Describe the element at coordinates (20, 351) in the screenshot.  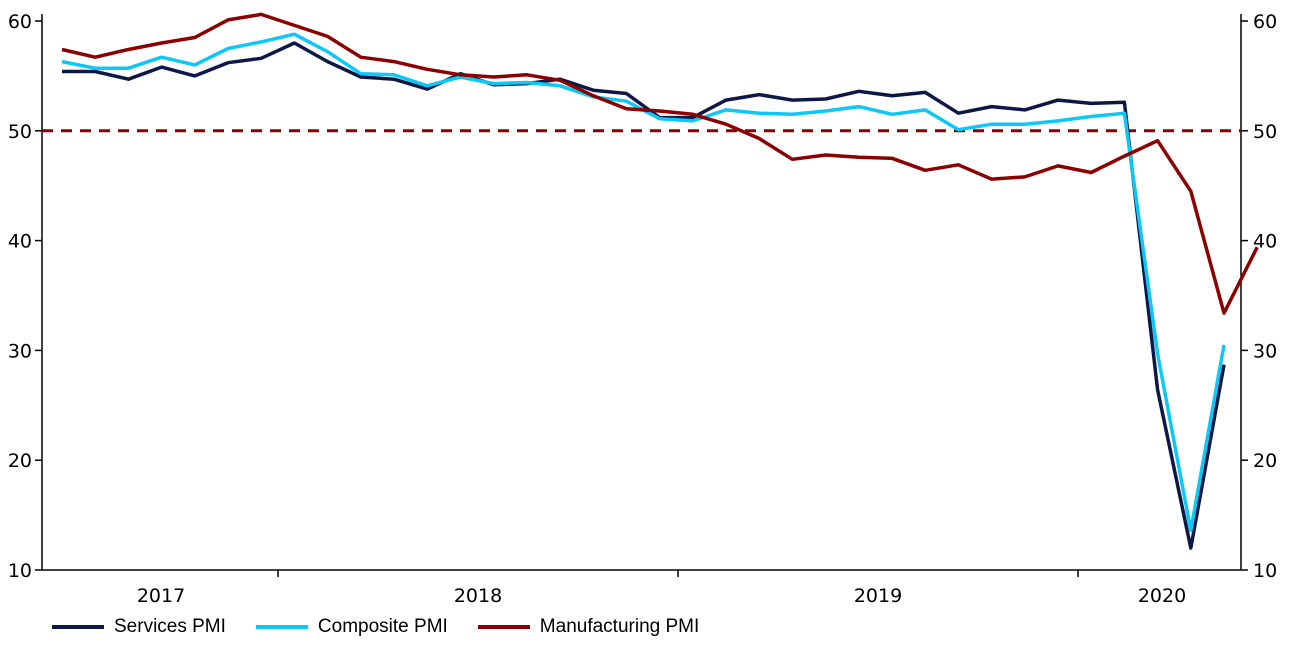
I see `left-y-tick-label: 30` at that location.